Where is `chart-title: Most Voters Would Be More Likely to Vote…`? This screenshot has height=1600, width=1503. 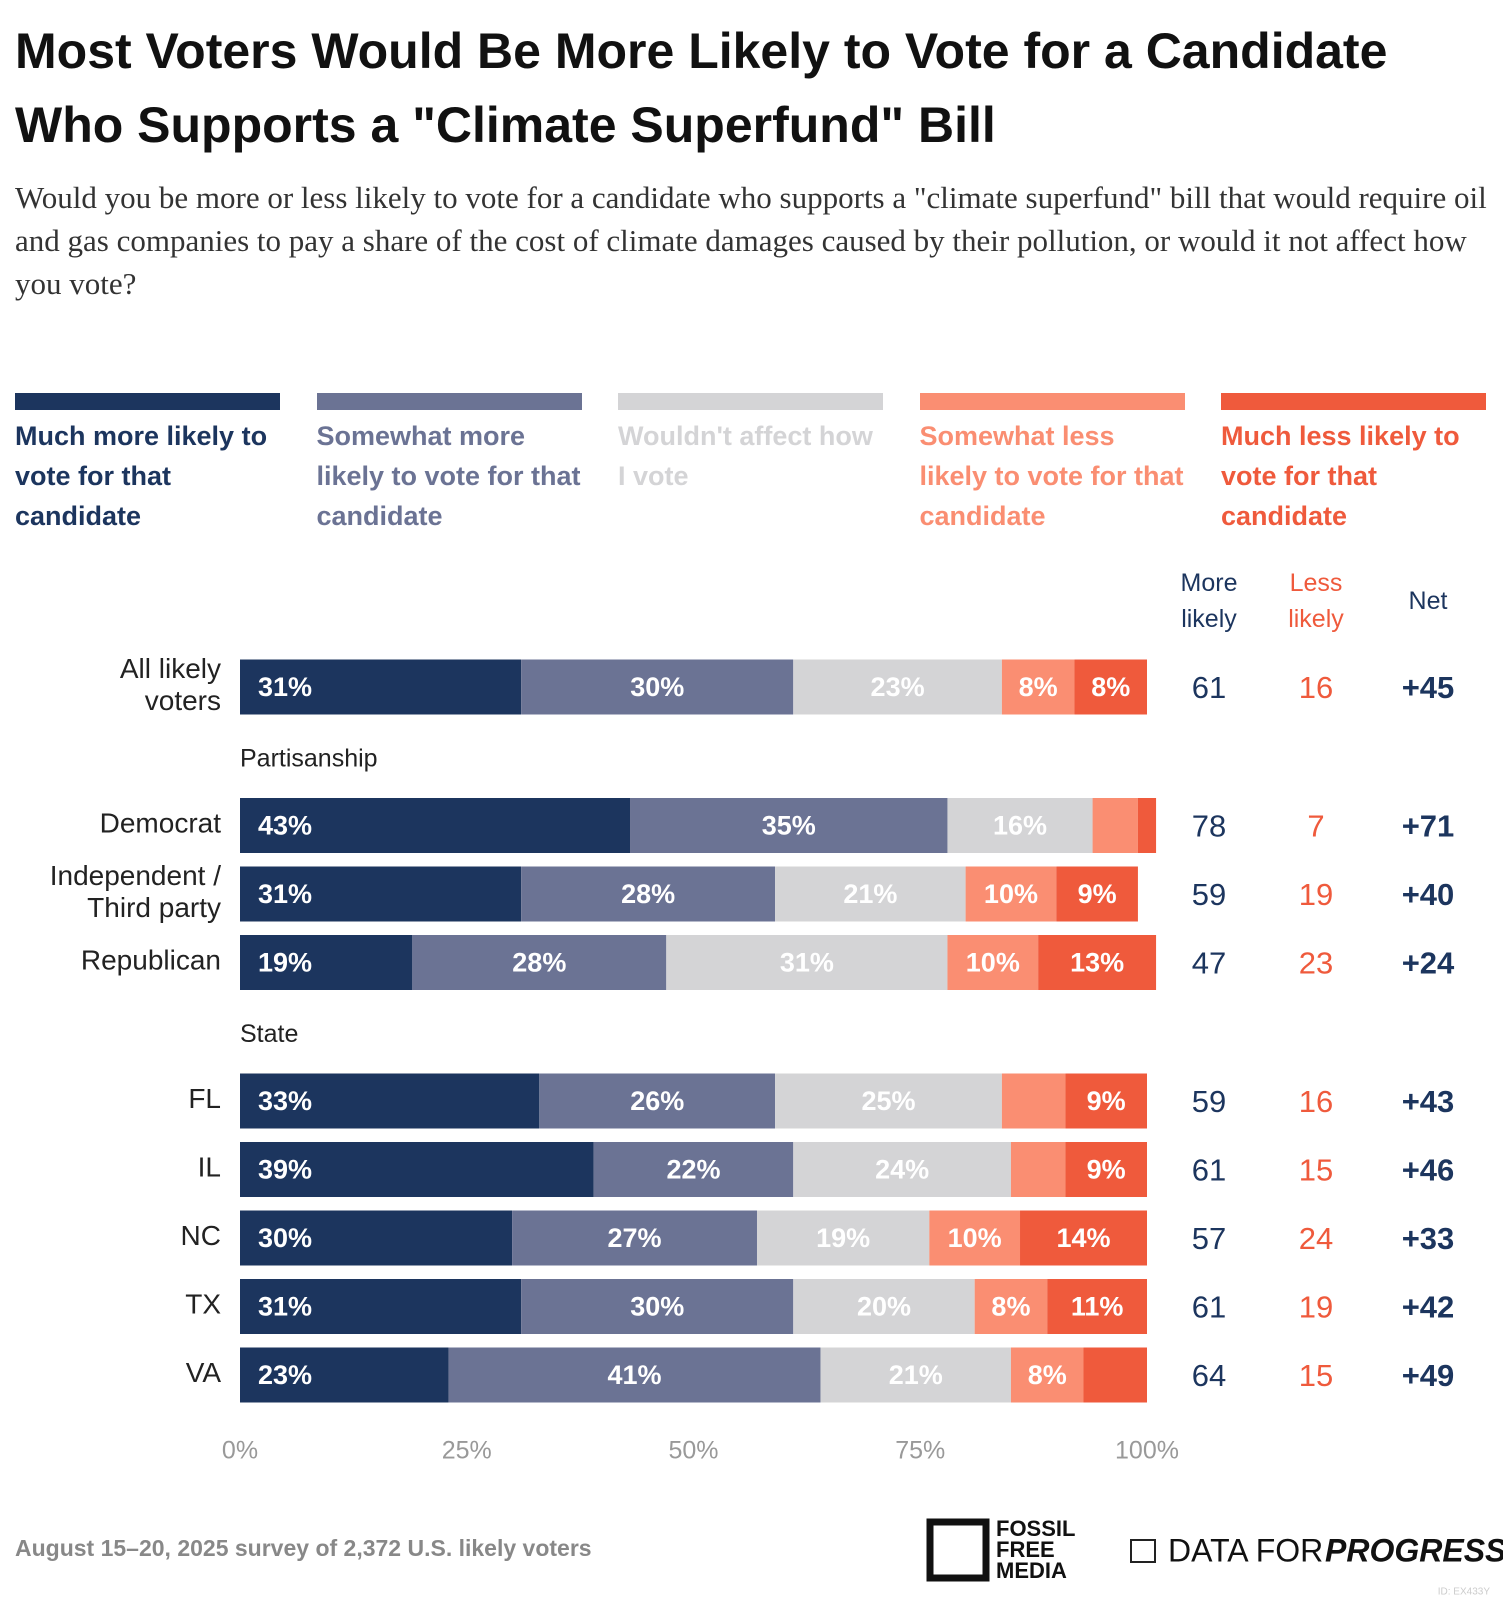
chart-title: Most Voters Would Be More Likely to Vote… is located at coordinates (701, 88).